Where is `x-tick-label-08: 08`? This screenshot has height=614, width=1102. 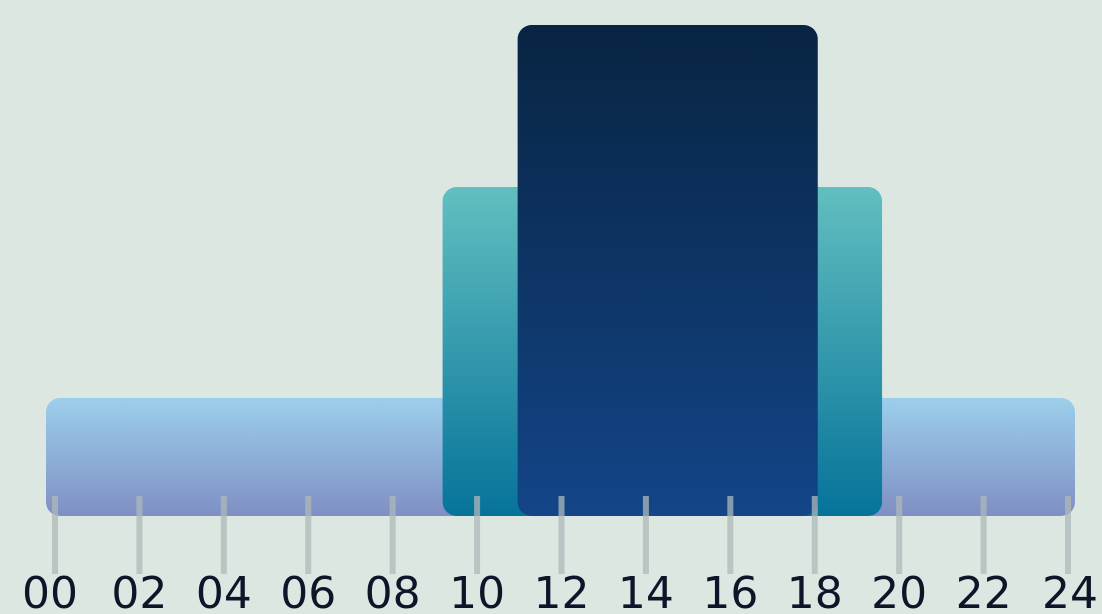 x-tick-label-08: 08 is located at coordinates (393, 591).